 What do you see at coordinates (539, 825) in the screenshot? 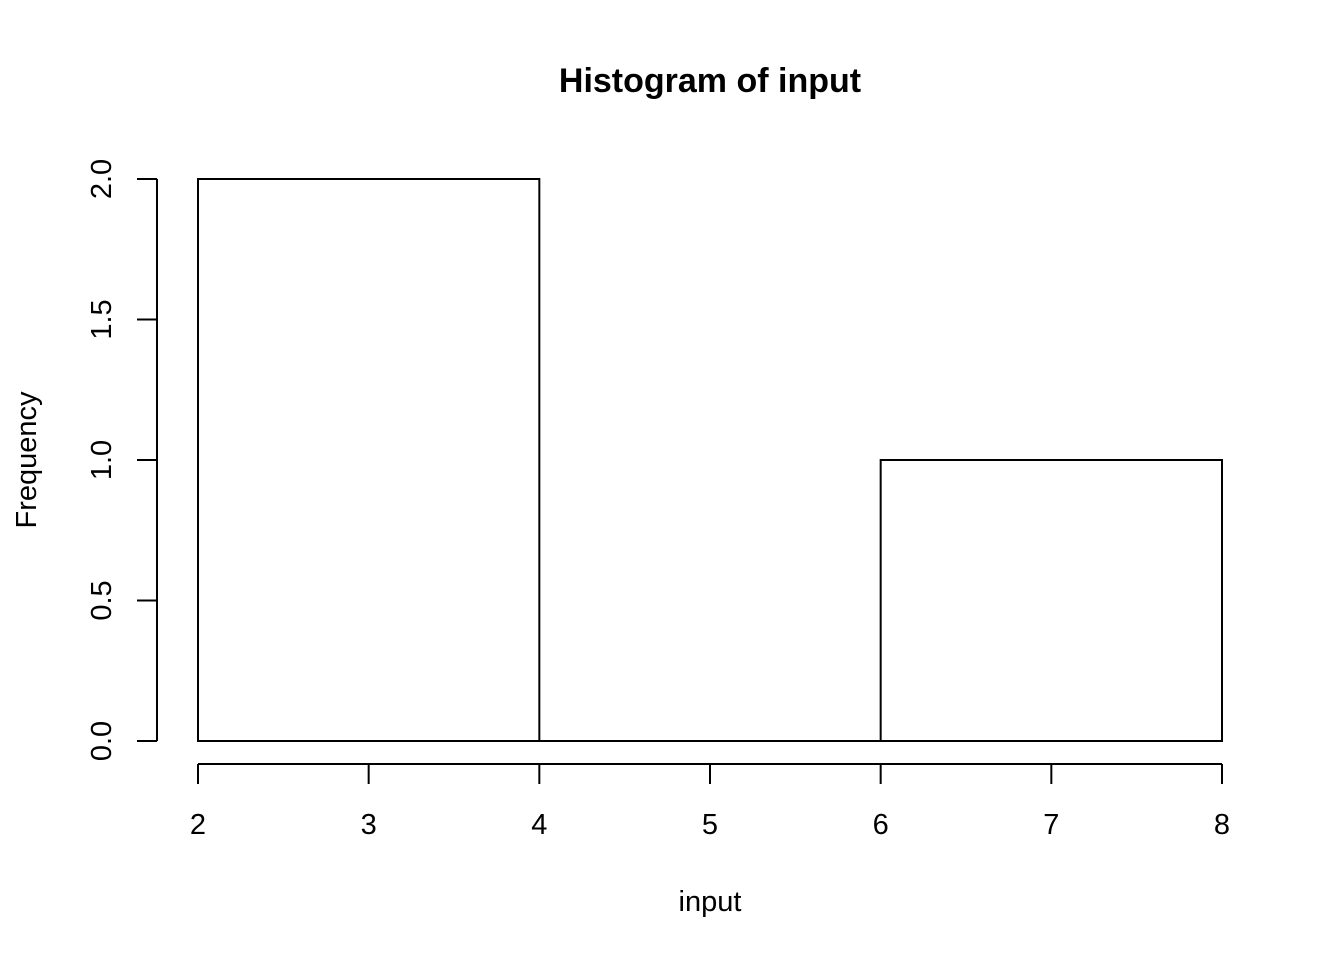
I see `x-tick-label-4: 4` at bounding box center [539, 825].